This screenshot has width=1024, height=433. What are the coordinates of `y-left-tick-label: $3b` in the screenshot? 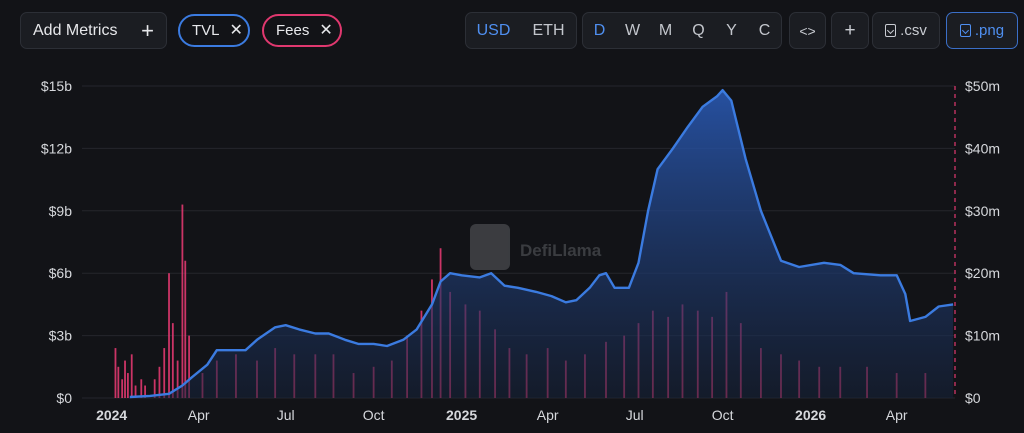 It's located at (61, 336).